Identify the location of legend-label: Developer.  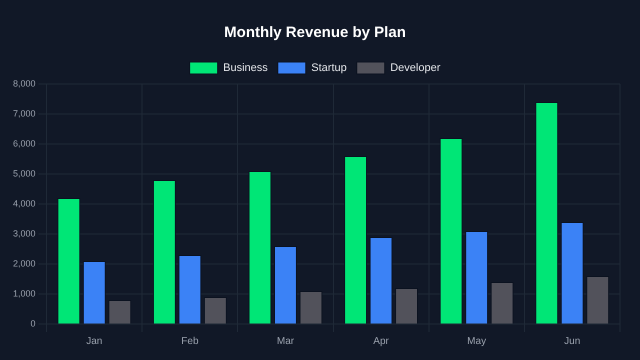
(415, 68).